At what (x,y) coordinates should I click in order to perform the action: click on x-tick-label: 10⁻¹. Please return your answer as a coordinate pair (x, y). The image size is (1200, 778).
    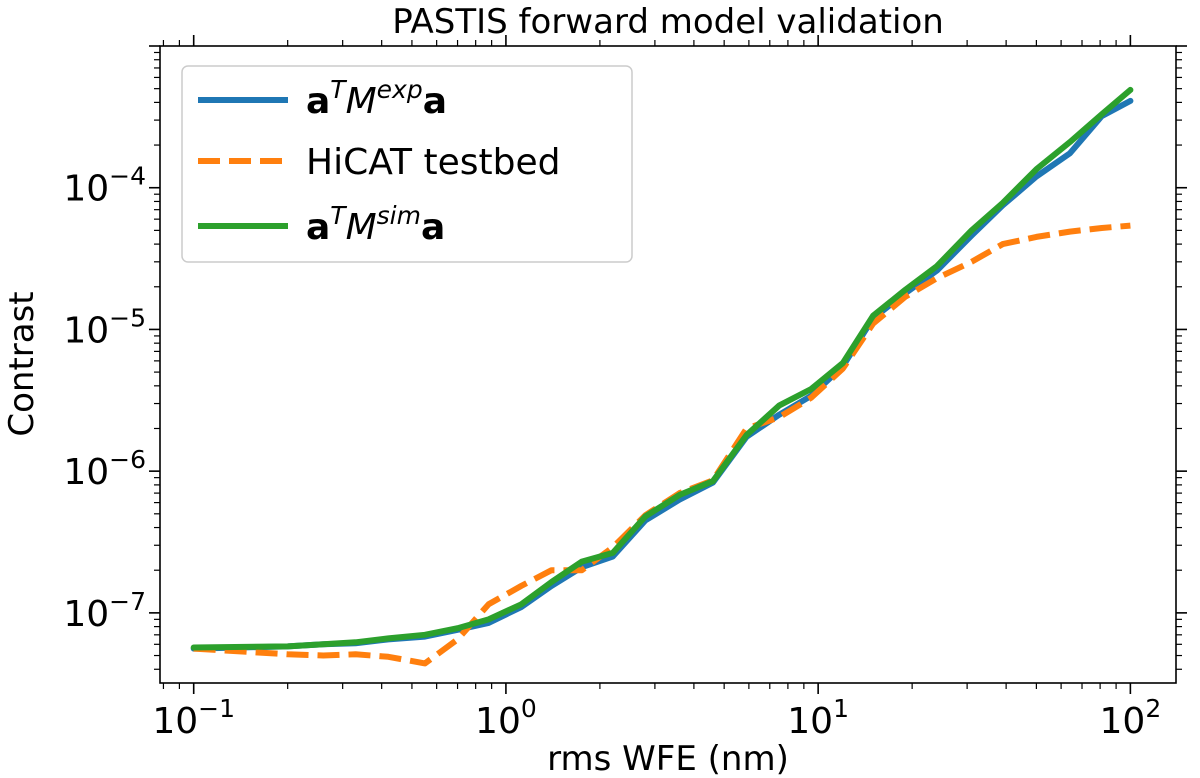
    Looking at the image, I should click on (193, 718).